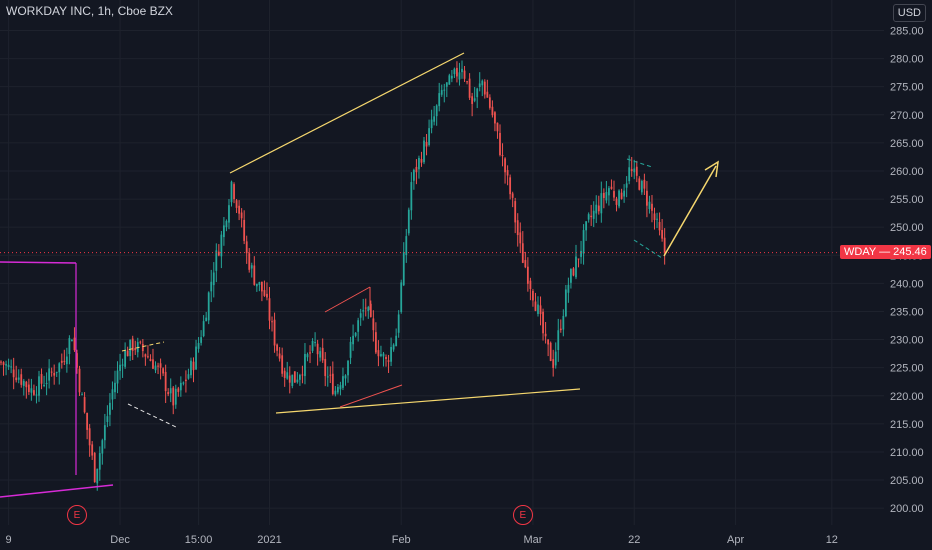 Image resolution: width=932 pixels, height=550 pixels. What do you see at coordinates (371, 396) in the screenshot?
I see `wedge-line-bottom` at bounding box center [371, 396].